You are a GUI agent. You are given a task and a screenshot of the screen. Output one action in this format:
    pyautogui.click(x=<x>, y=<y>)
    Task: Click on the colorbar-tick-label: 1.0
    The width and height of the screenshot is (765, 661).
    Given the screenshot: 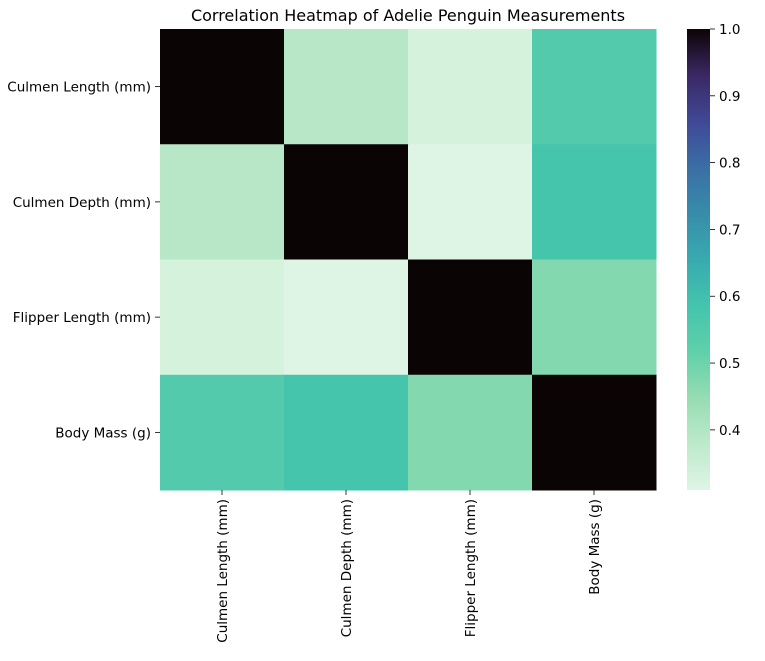 What is the action you would take?
    pyautogui.click(x=729, y=30)
    